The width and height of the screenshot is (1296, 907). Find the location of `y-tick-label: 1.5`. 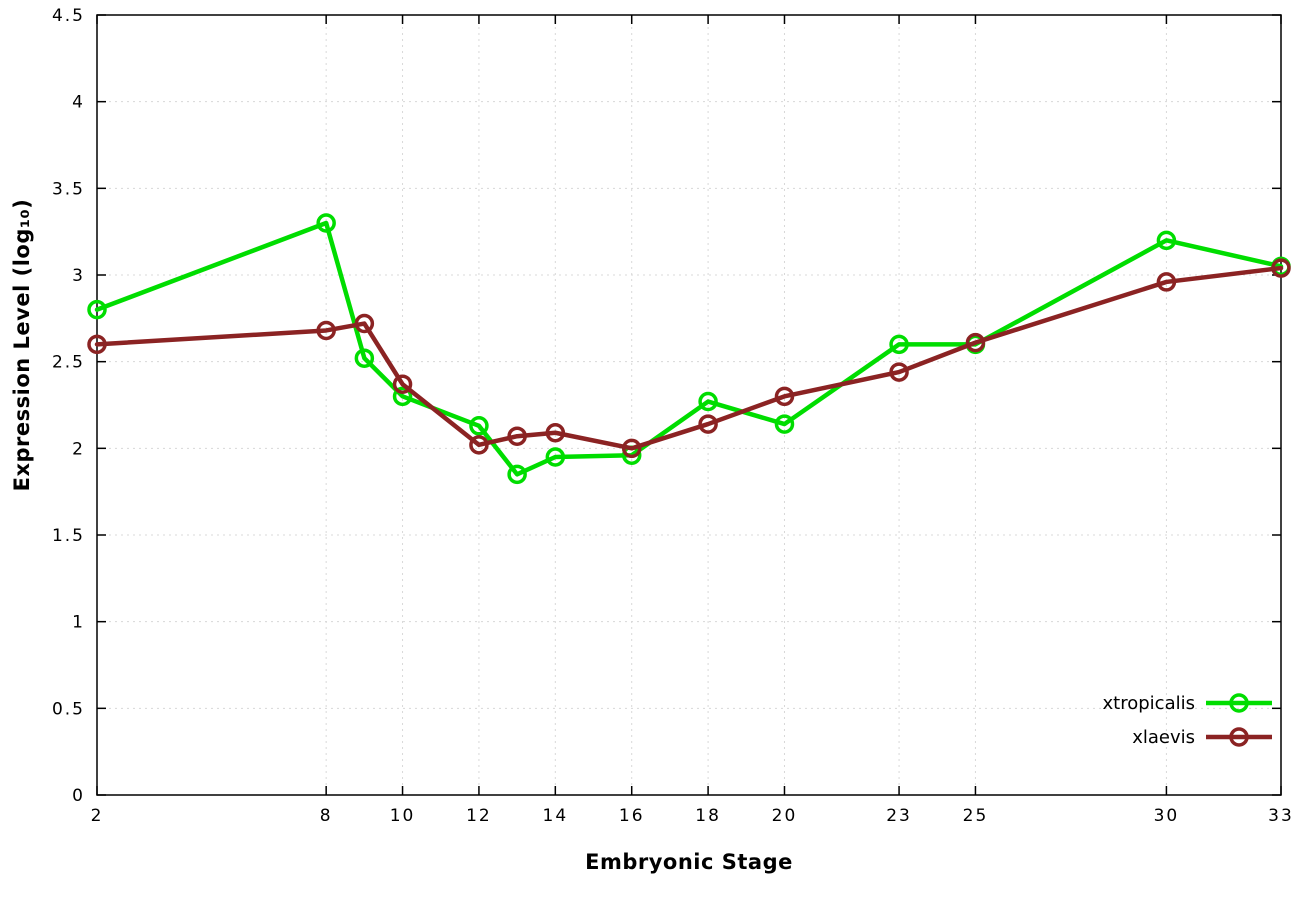

y-tick-label: 1.5 is located at coordinates (68, 536).